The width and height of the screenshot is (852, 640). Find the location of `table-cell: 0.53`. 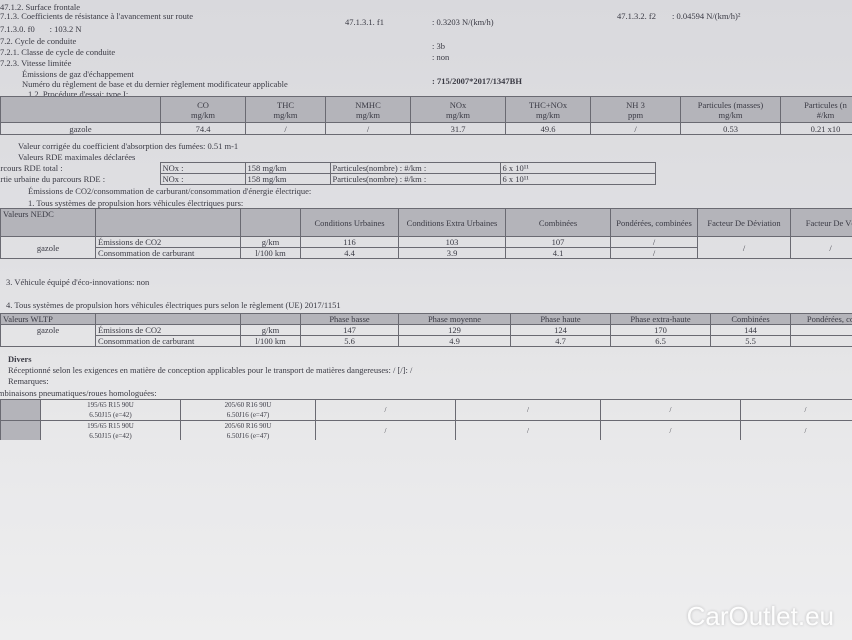

table-cell: 0.53 is located at coordinates (730, 128).